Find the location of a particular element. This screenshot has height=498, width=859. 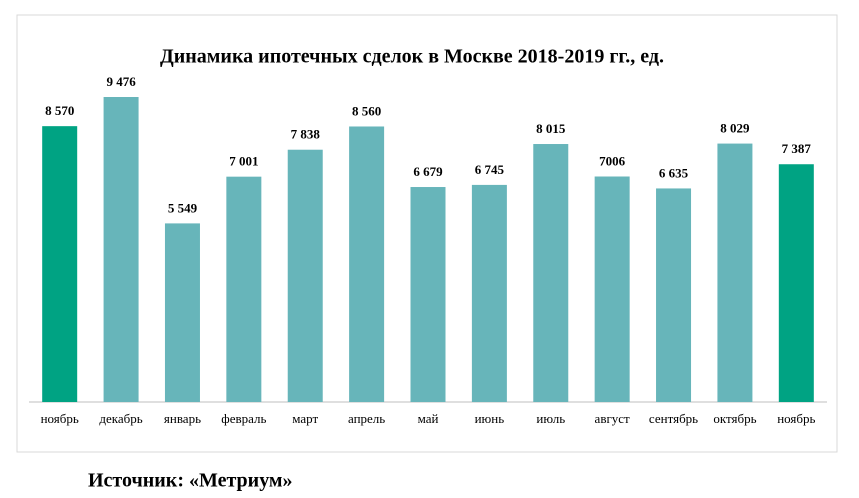

value-label: 7006 is located at coordinates (612, 160).